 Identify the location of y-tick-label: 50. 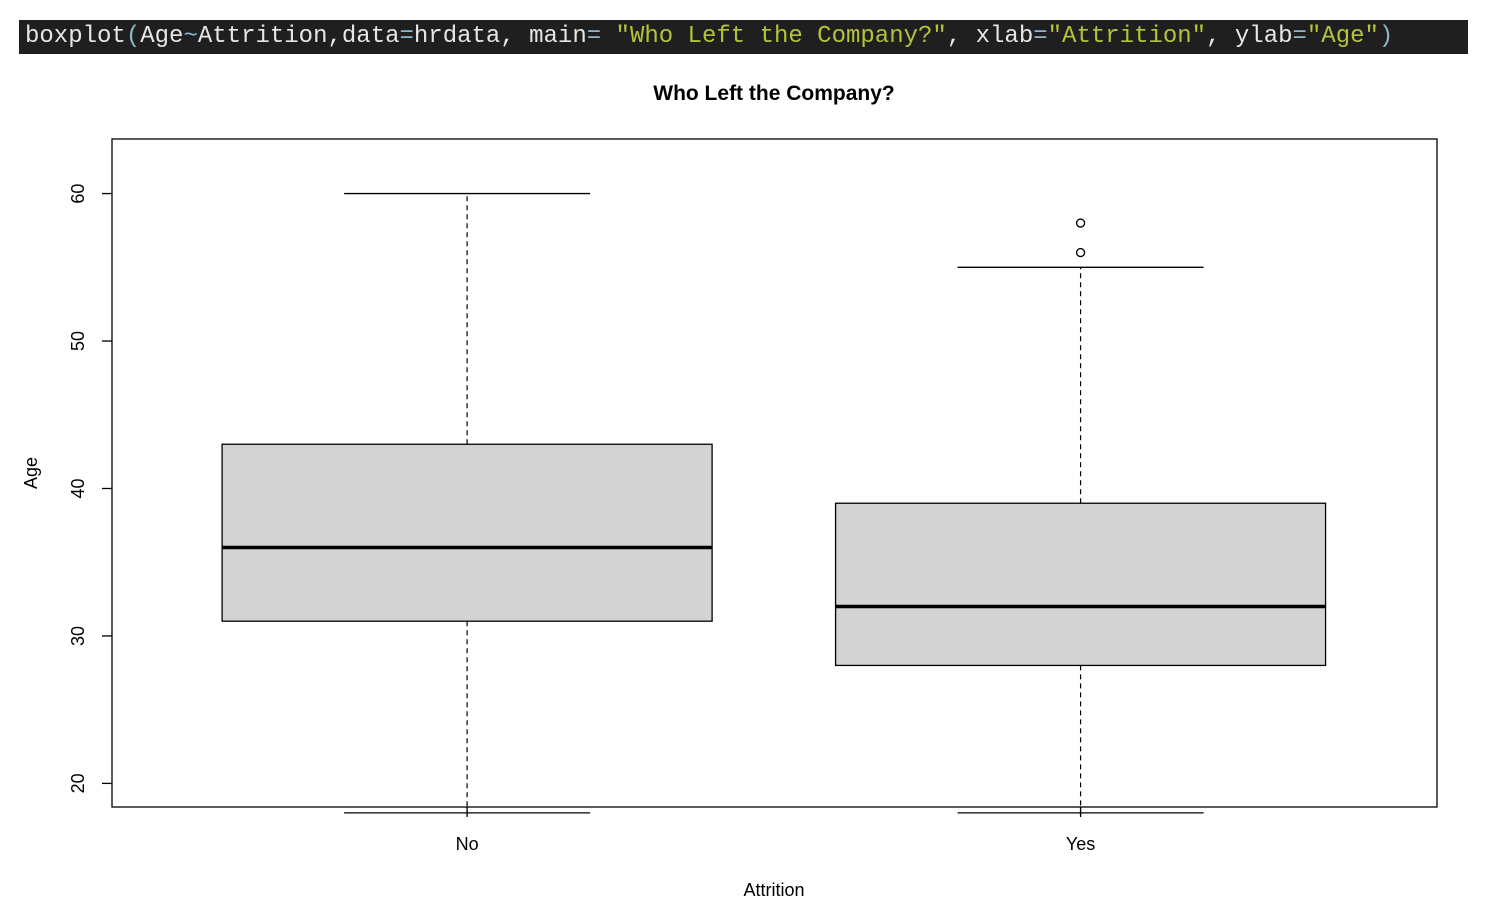
(78, 341).